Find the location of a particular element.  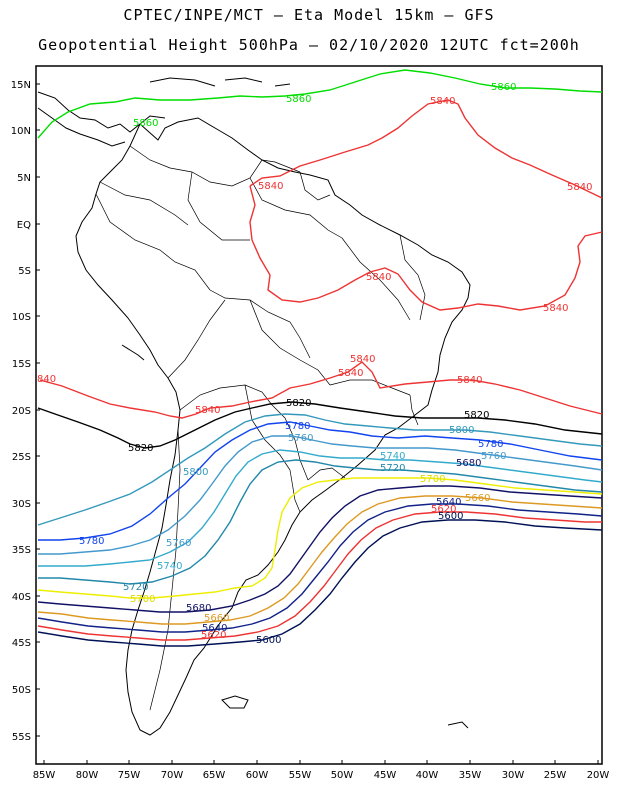

lon-label: 80W is located at coordinates (87, 775).